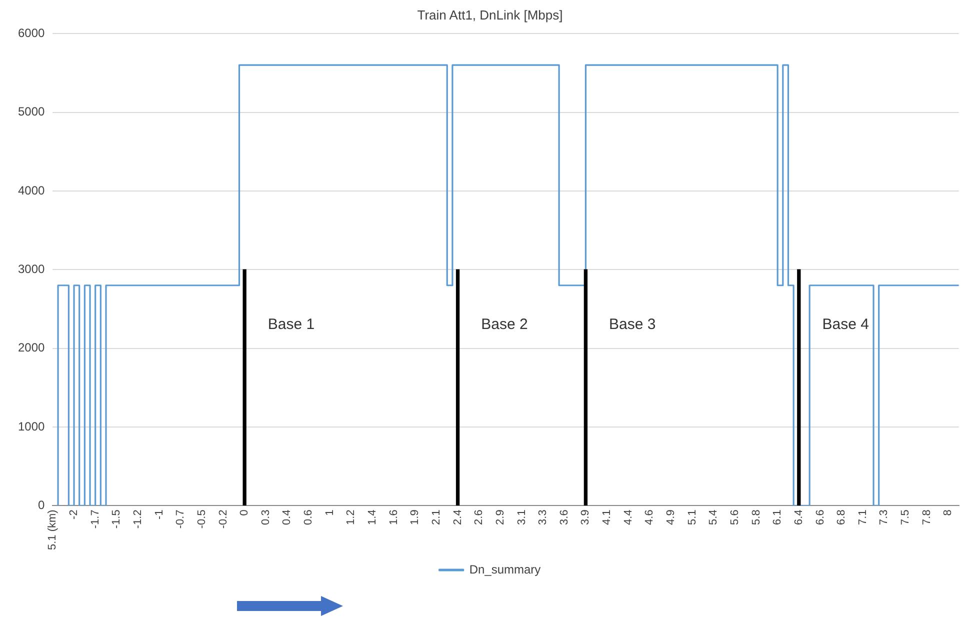  Describe the element at coordinates (778, 517) in the screenshot. I see `x-tick-label: 6.1` at that location.